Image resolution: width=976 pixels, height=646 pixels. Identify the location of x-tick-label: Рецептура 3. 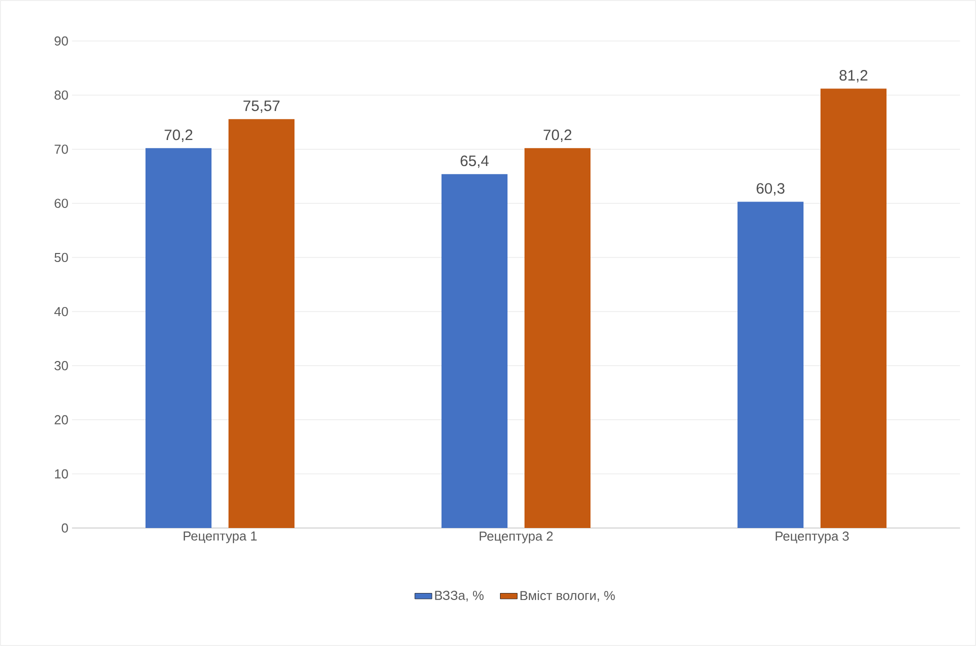
(812, 538).